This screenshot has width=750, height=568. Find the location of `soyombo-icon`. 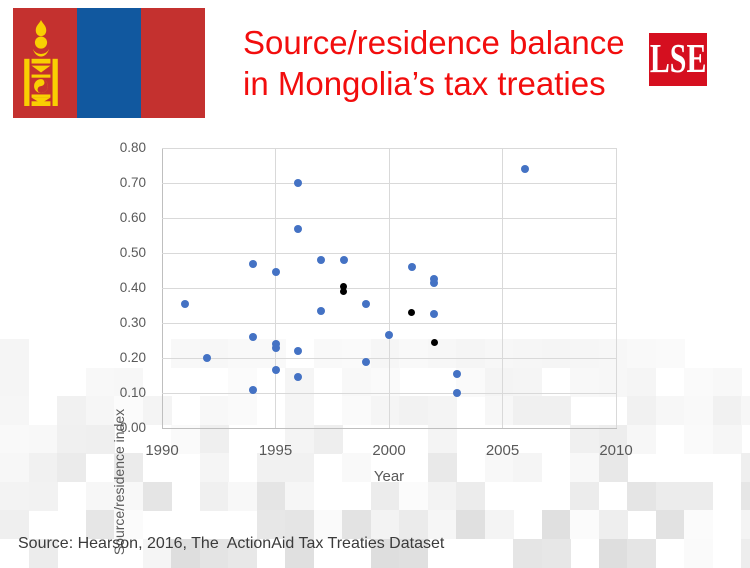

soyombo-icon is located at coordinates (41, 63).